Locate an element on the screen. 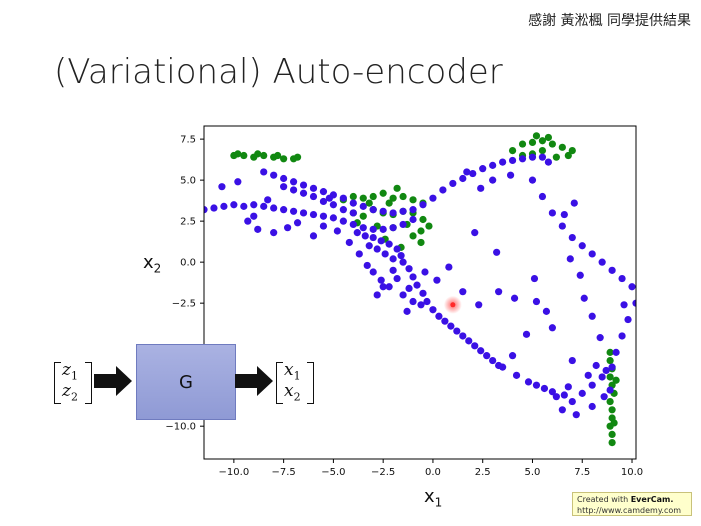 This screenshot has width=701, height=526. arrow-right-icon is located at coordinates (254, 381).